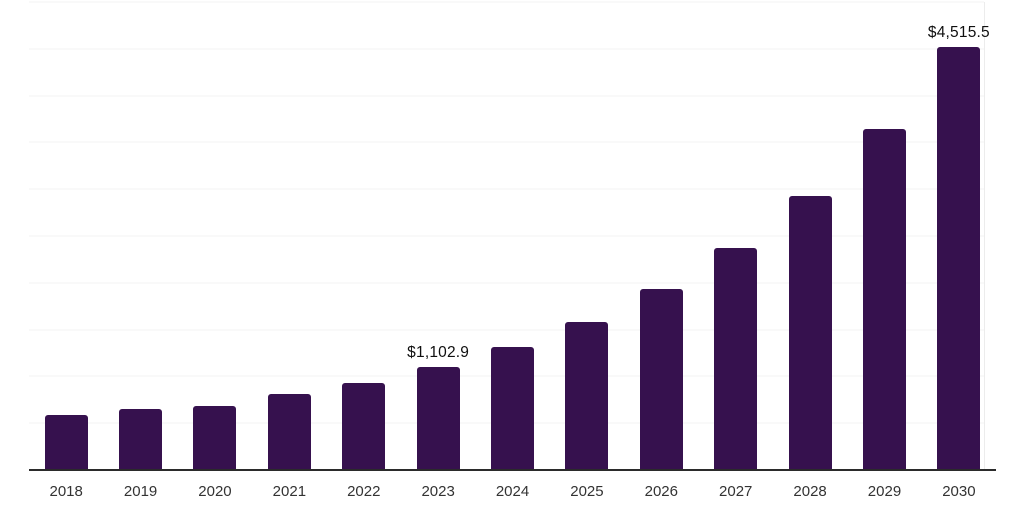  I want to click on bar-group: $4,515.5, so click(959, 236).